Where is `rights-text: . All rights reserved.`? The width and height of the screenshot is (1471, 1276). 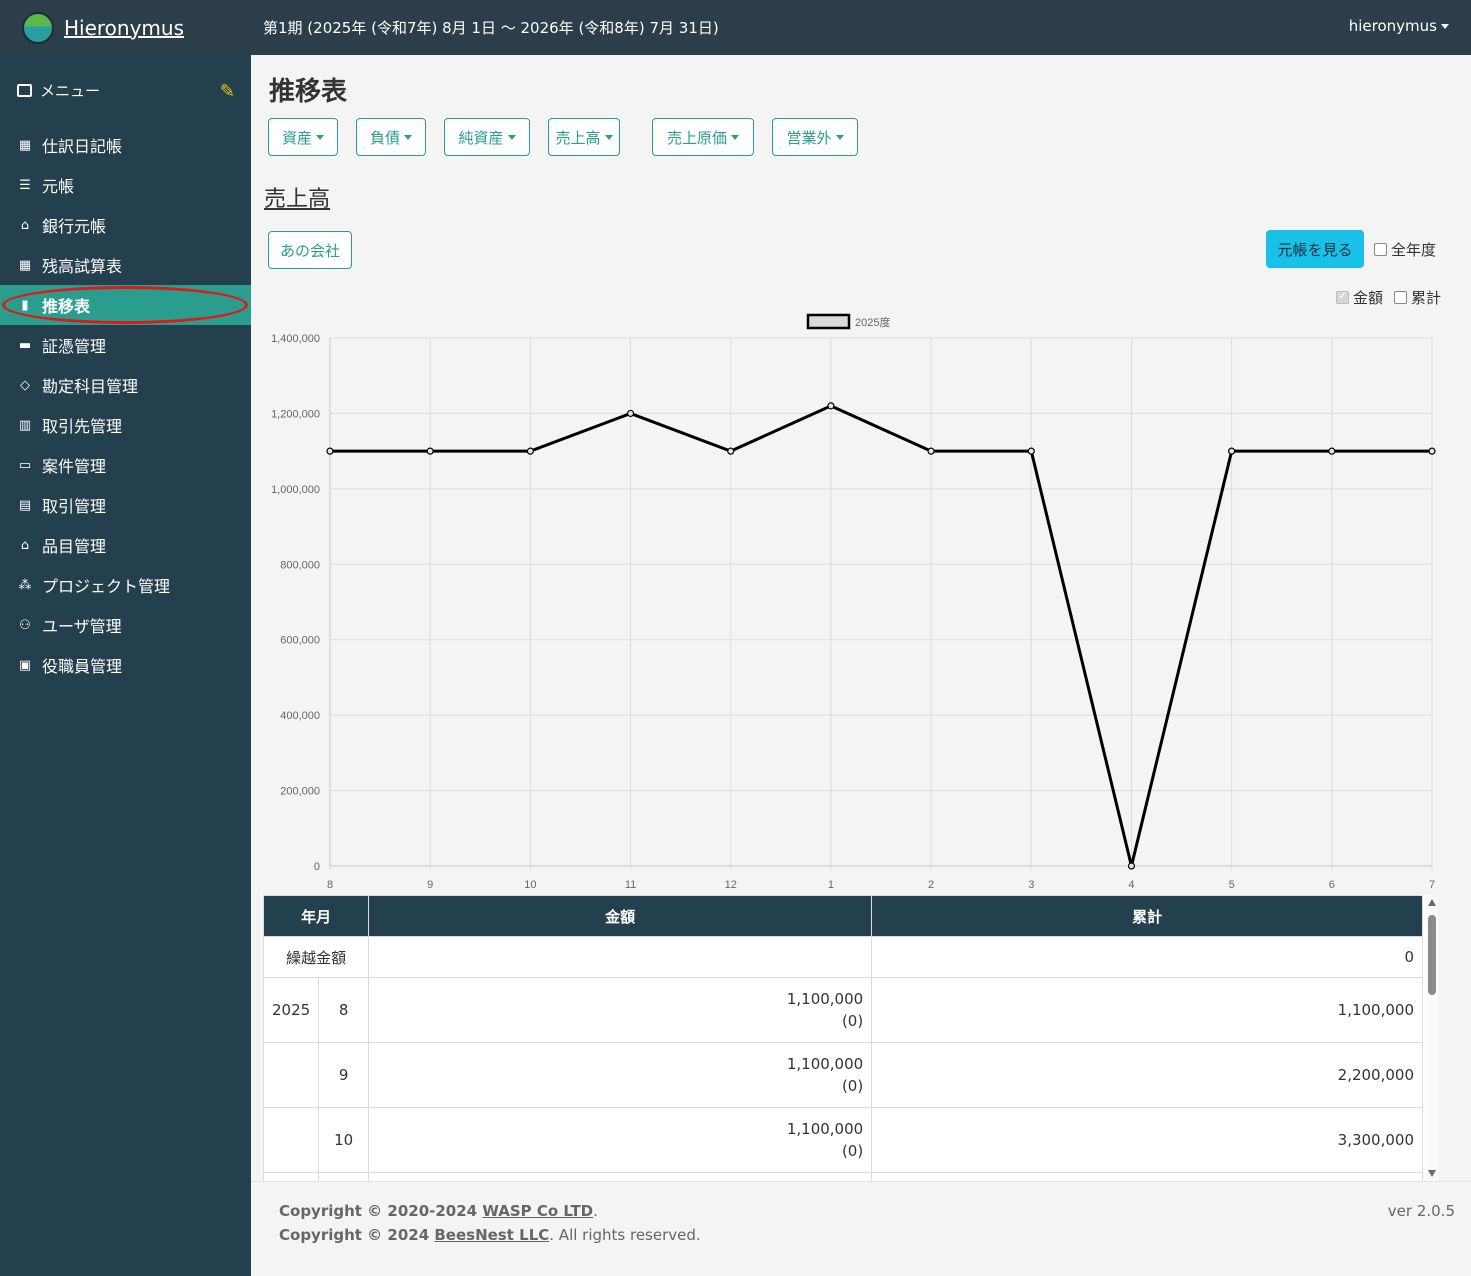 rights-text: . All rights reserved. is located at coordinates (625, 1235).